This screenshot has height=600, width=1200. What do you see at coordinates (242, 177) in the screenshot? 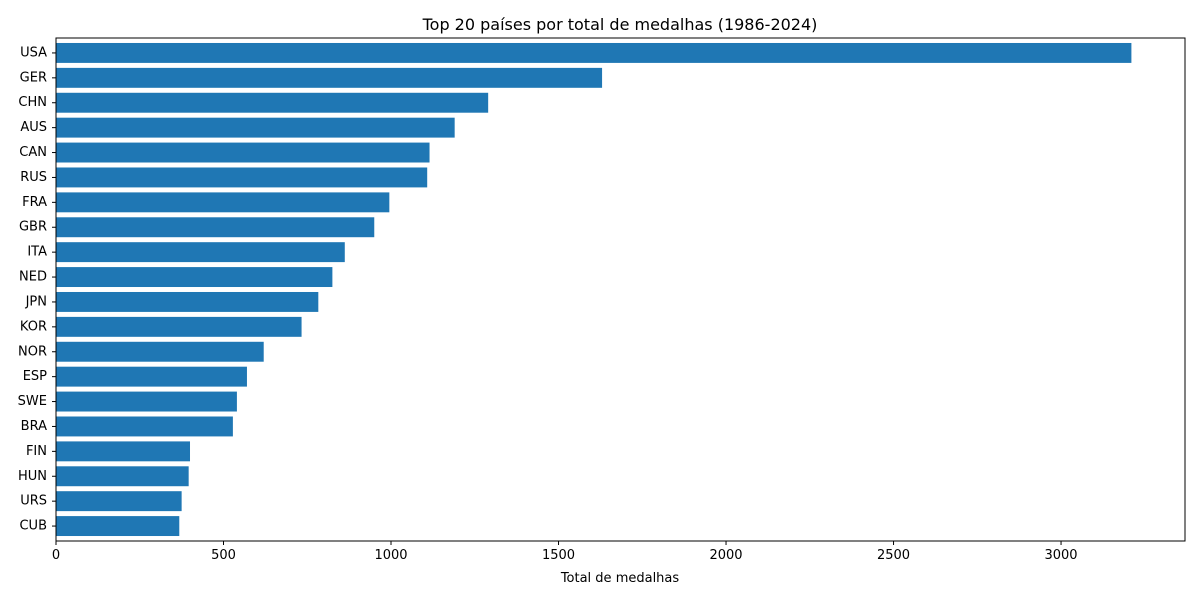
I see `bar-rus` at bounding box center [242, 177].